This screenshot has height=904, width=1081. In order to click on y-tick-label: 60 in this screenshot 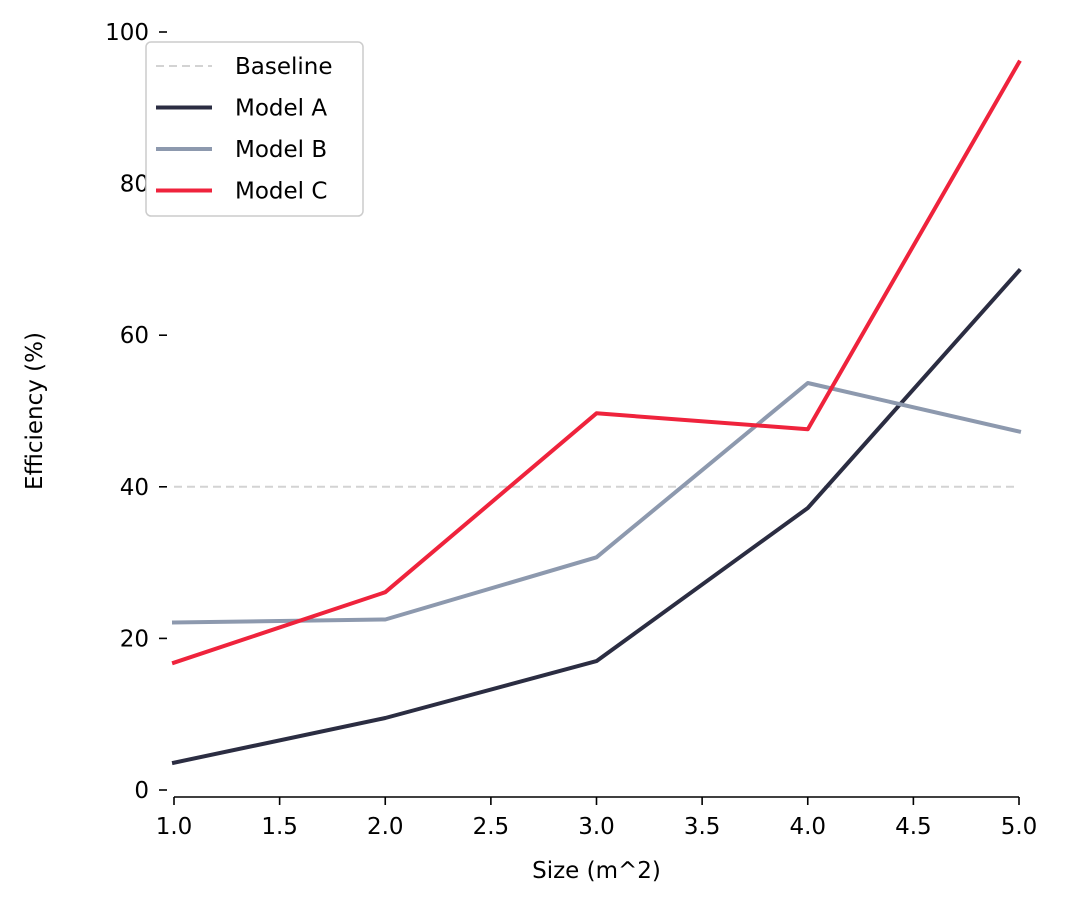, I will do `click(134, 336)`.